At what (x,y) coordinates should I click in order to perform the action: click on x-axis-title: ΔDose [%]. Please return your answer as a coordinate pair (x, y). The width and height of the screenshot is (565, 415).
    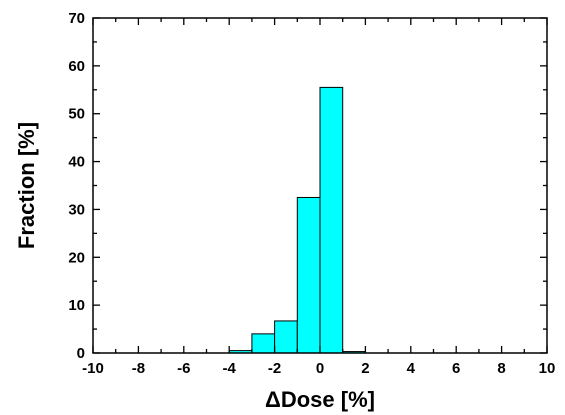
    Looking at the image, I should click on (320, 399).